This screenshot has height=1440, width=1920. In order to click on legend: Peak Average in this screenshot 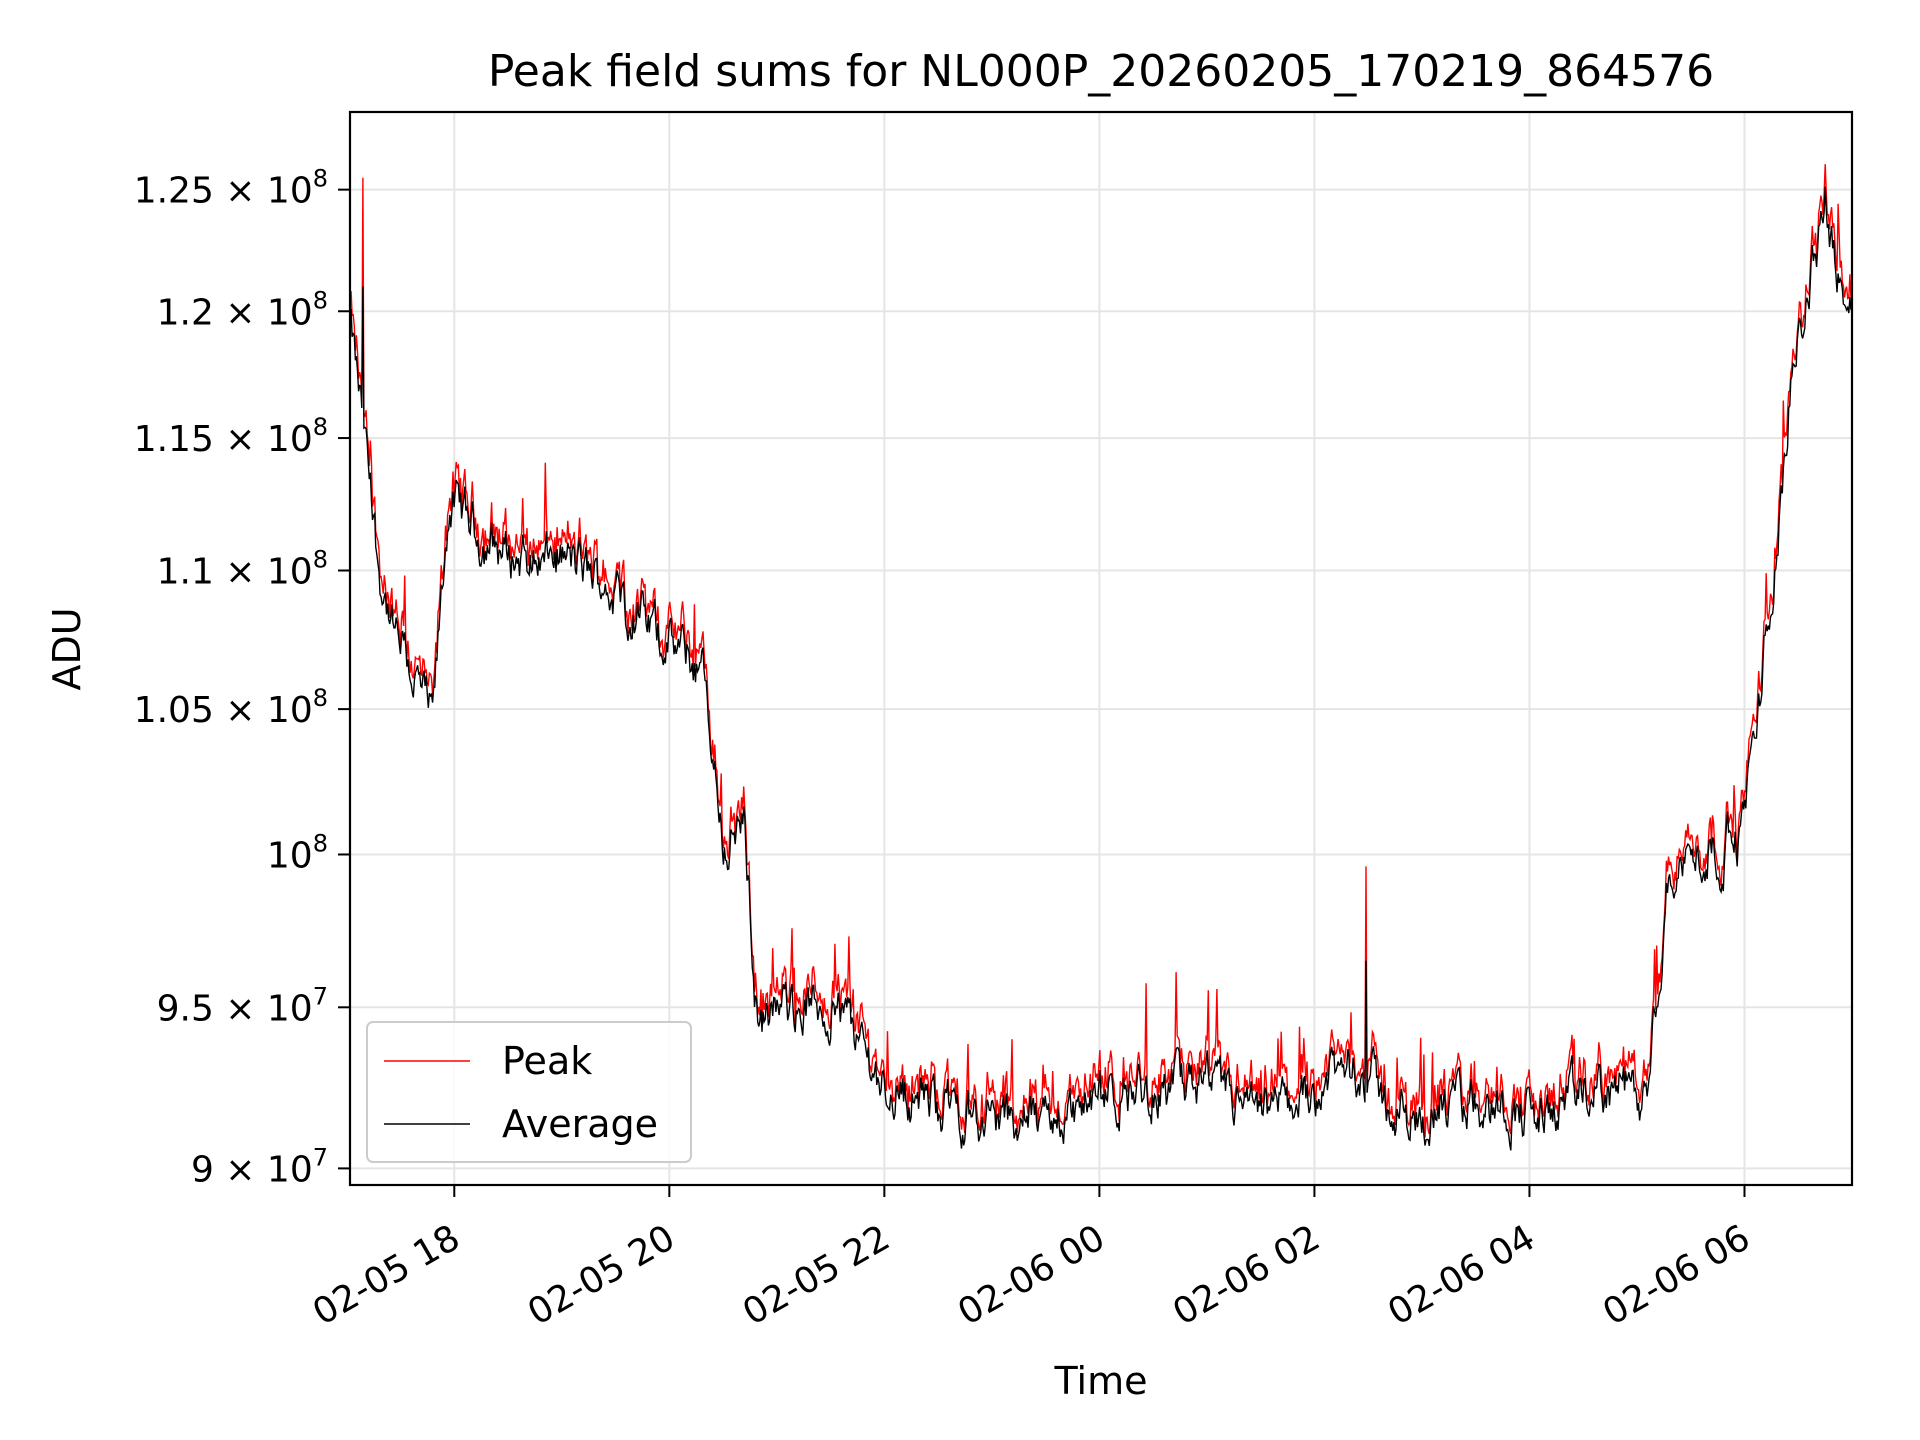, I will do `click(529, 1092)`.